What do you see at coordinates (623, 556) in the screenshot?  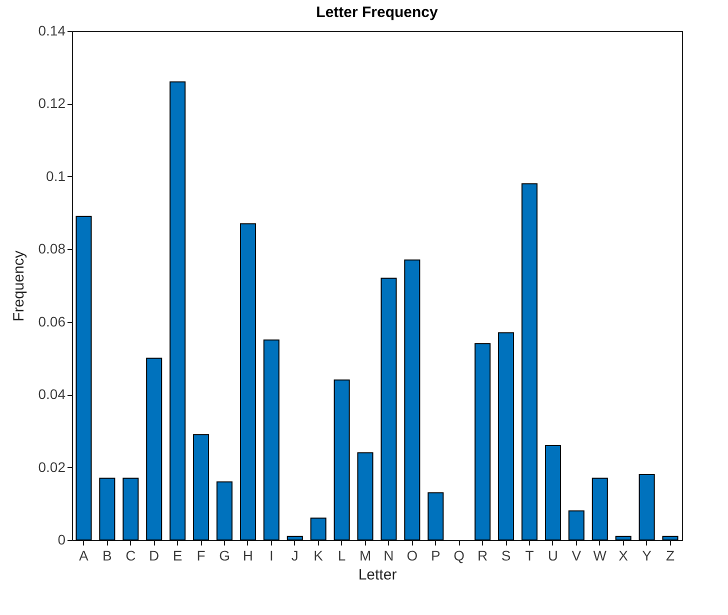 I see `x-tick-label: X` at bounding box center [623, 556].